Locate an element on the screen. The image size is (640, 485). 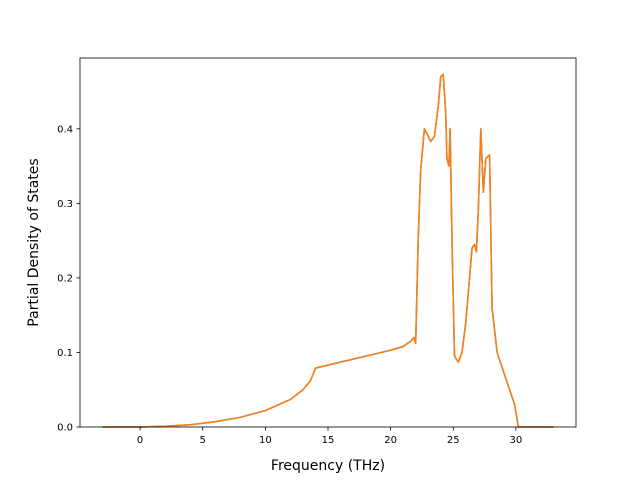
x-axis-ticks: 0 5 10 15 20 25 30 is located at coordinates (329, 436).